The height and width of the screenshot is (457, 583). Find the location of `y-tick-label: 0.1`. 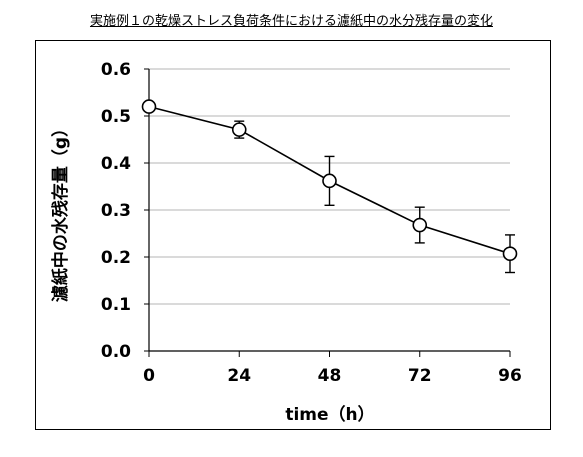

y-tick-label: 0.1 is located at coordinates (116, 305).